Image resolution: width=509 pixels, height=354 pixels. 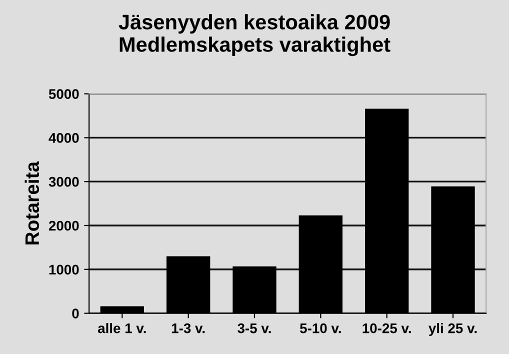 I want to click on y-tick-label: 2000, so click(x=63, y=225).